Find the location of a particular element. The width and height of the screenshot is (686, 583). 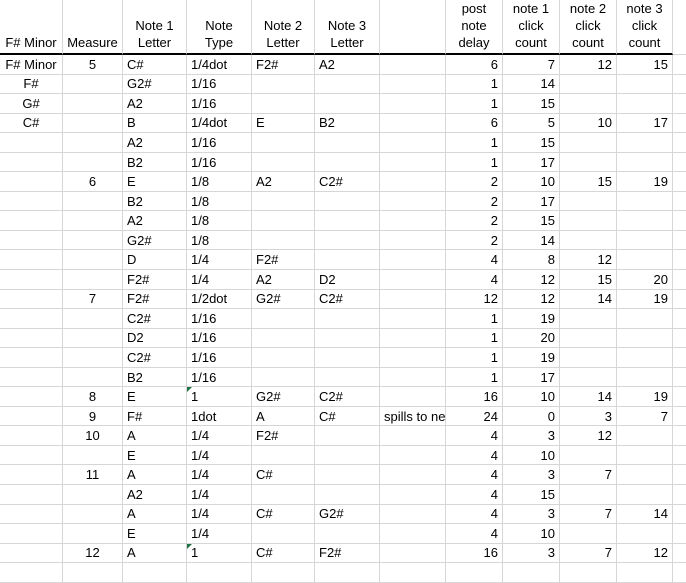

cell-r24-c9: 3 is located at coordinates (531, 514).